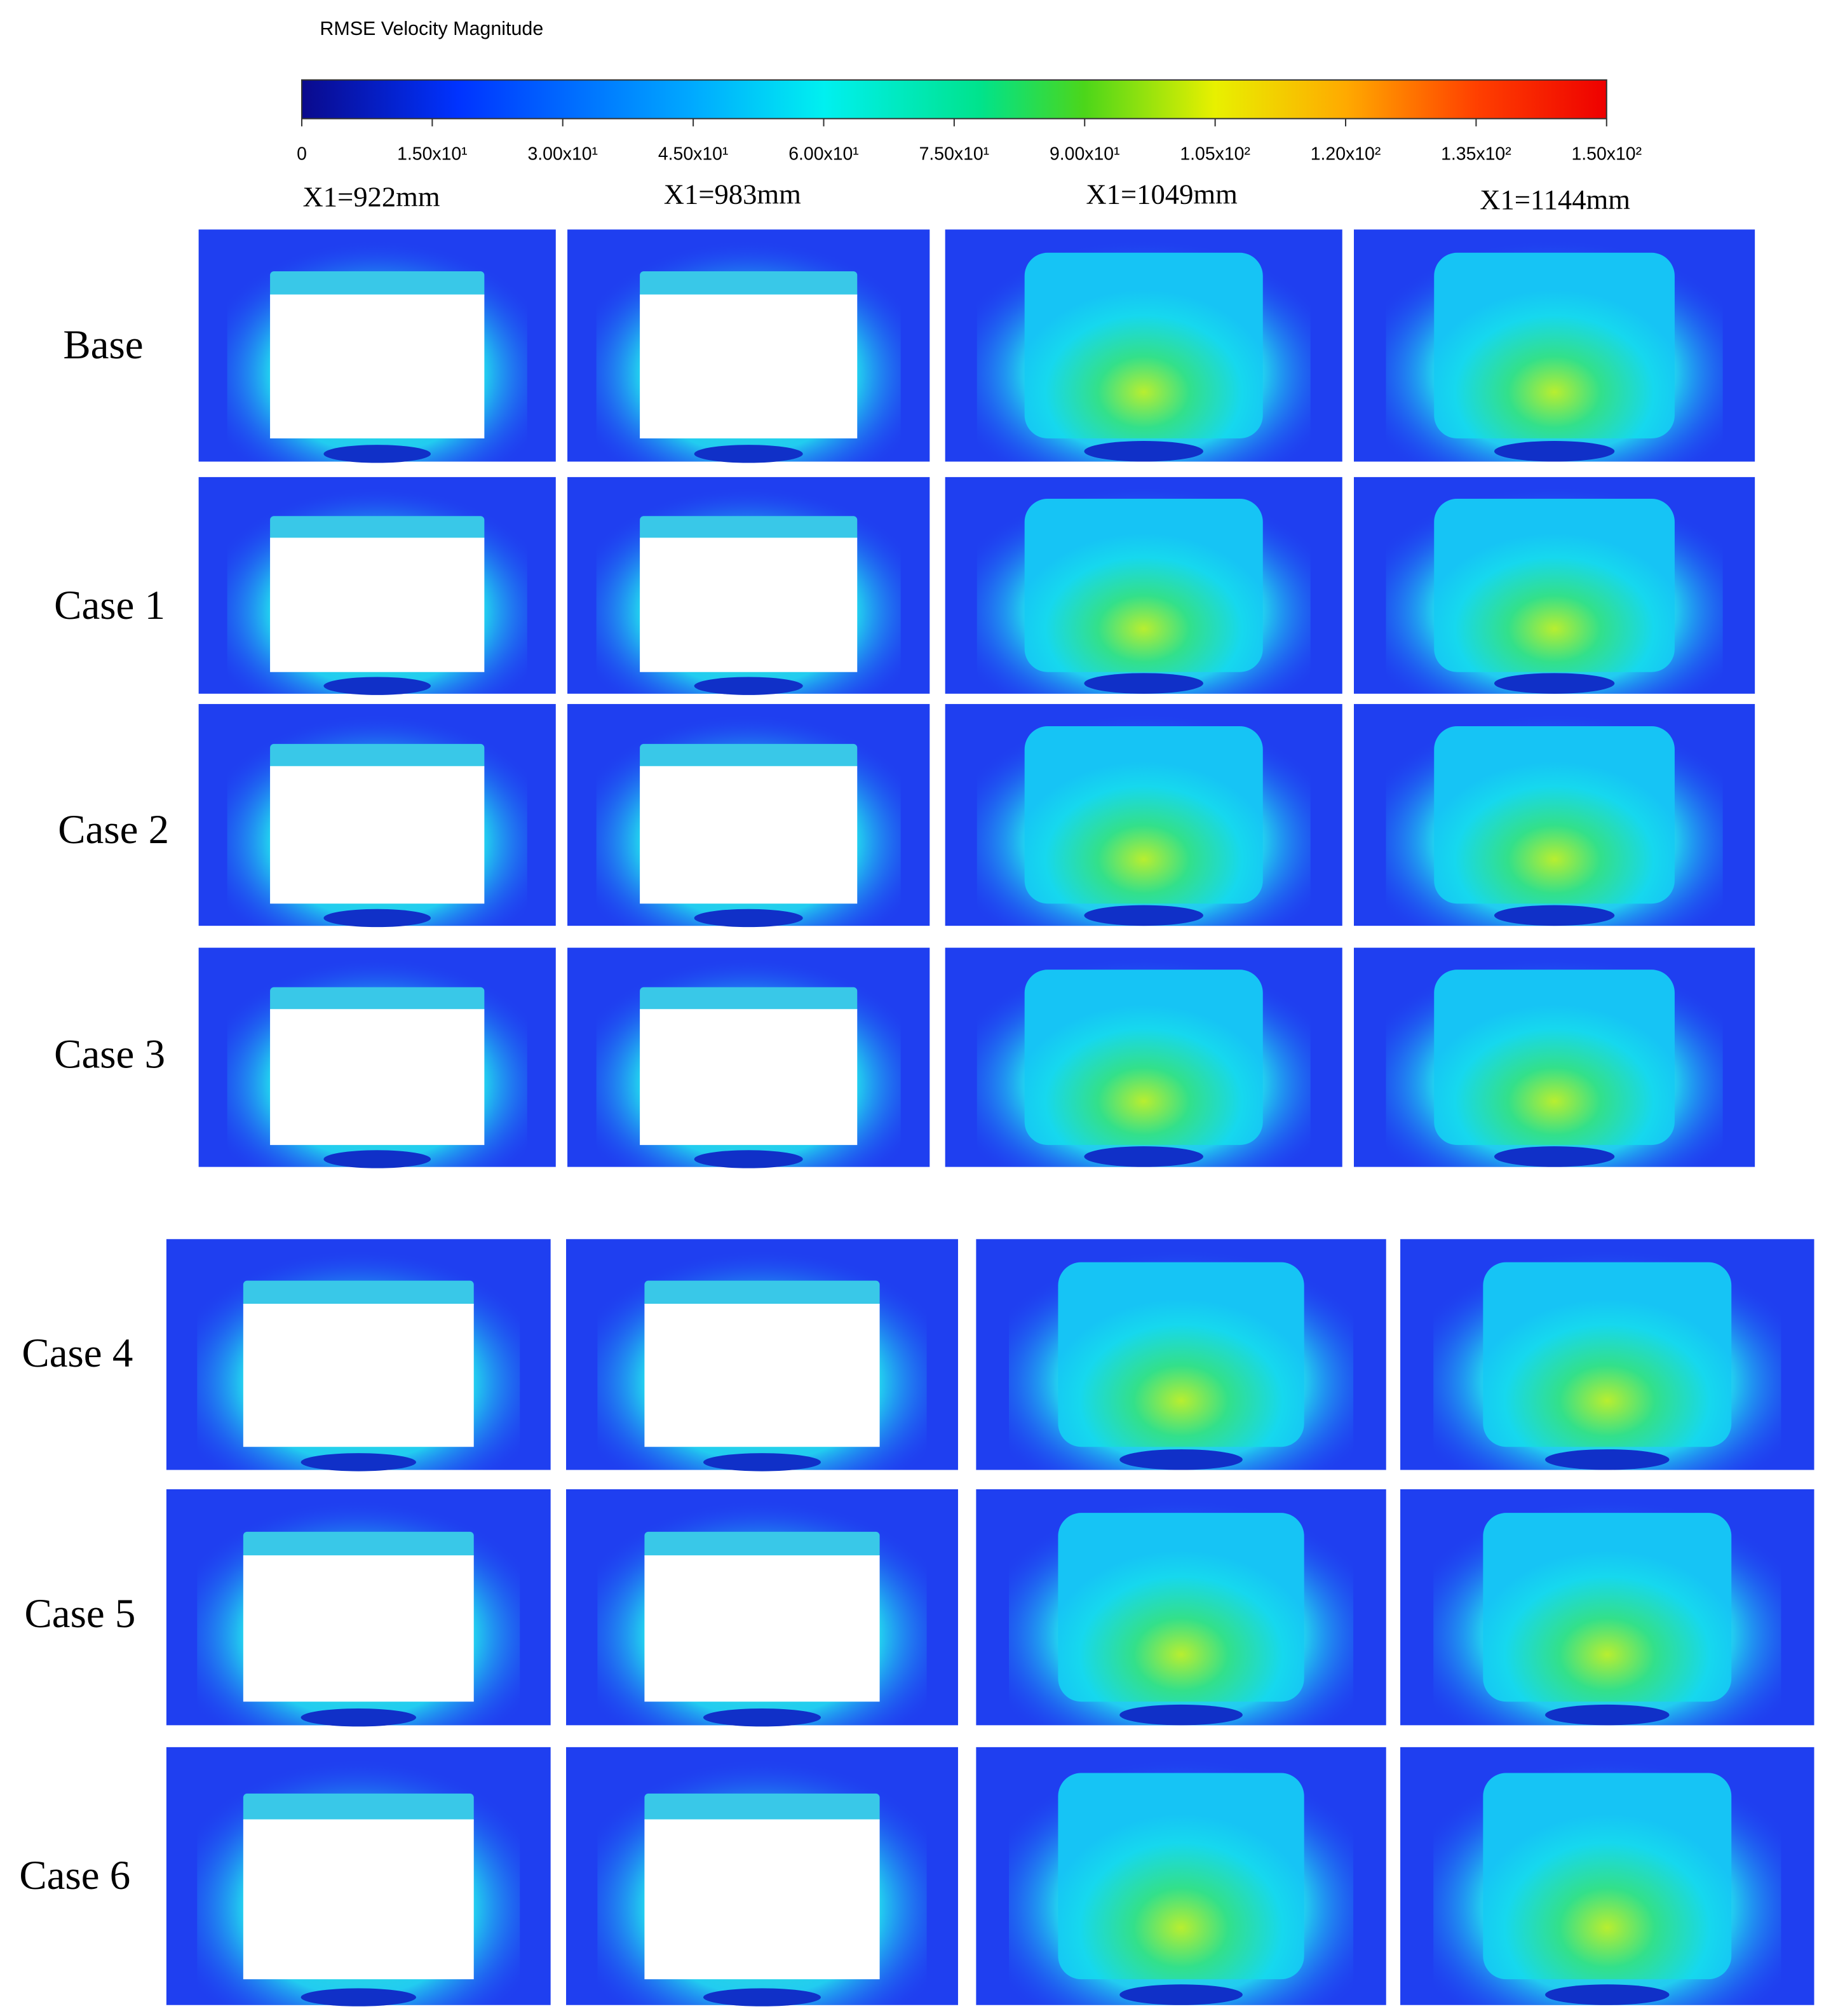 Image resolution: width=1831 pixels, height=2016 pixels. Describe the element at coordinates (1085, 154) in the screenshot. I see `colorbar-tick-label: 9.00x10¹` at that location.